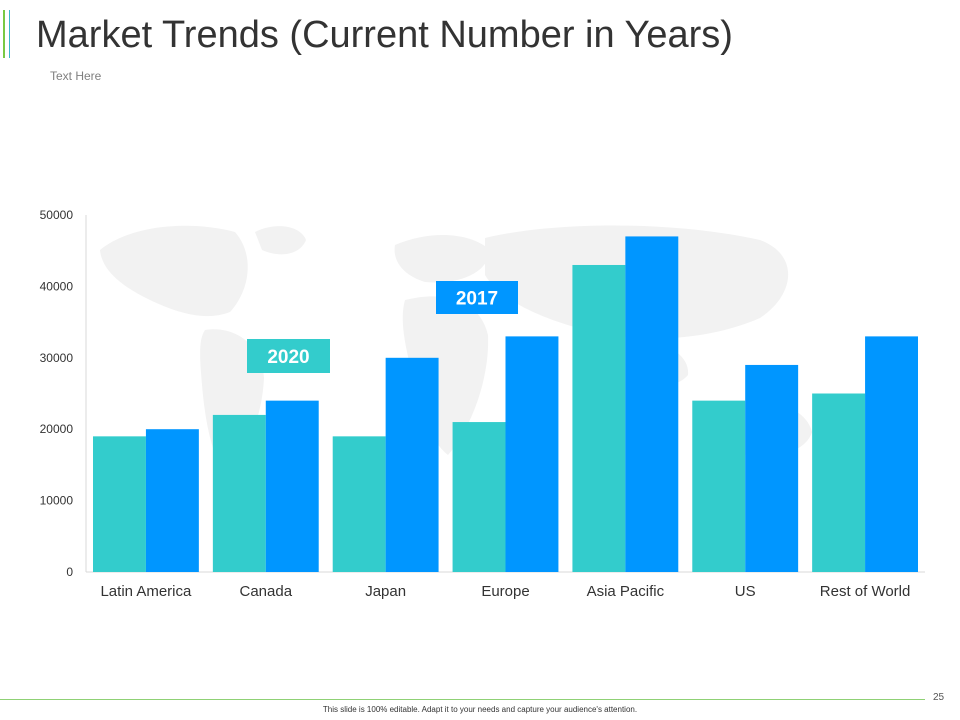 This screenshot has width=960, height=720. What do you see at coordinates (772, 468) in the screenshot?
I see `bar-2017-us` at bounding box center [772, 468].